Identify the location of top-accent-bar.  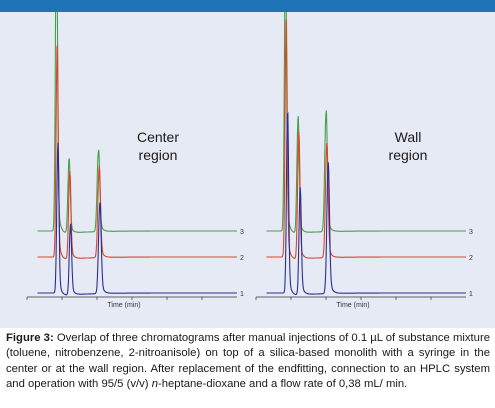
(247, 6).